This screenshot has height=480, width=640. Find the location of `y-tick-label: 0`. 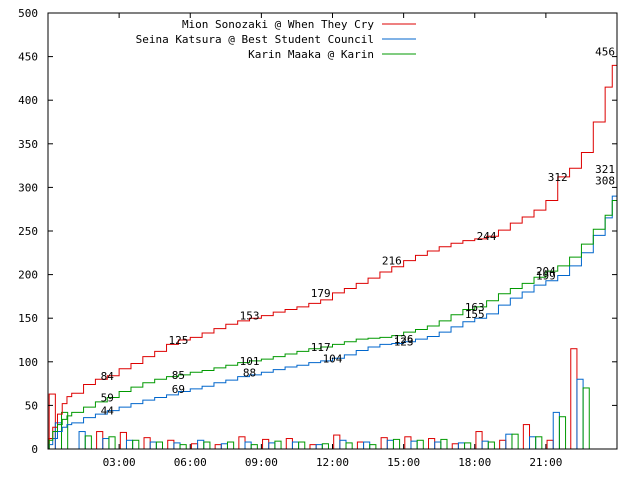

y-tick-label: 0 is located at coordinates (34, 449).